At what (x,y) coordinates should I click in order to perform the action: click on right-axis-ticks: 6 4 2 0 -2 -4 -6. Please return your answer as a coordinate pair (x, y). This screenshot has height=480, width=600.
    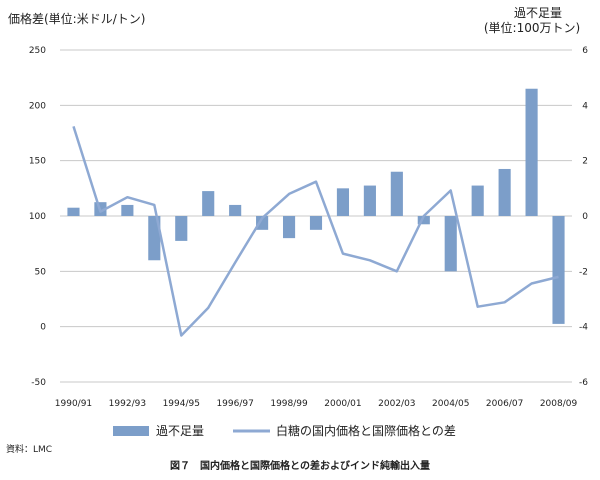
    Looking at the image, I should click on (583, 217).